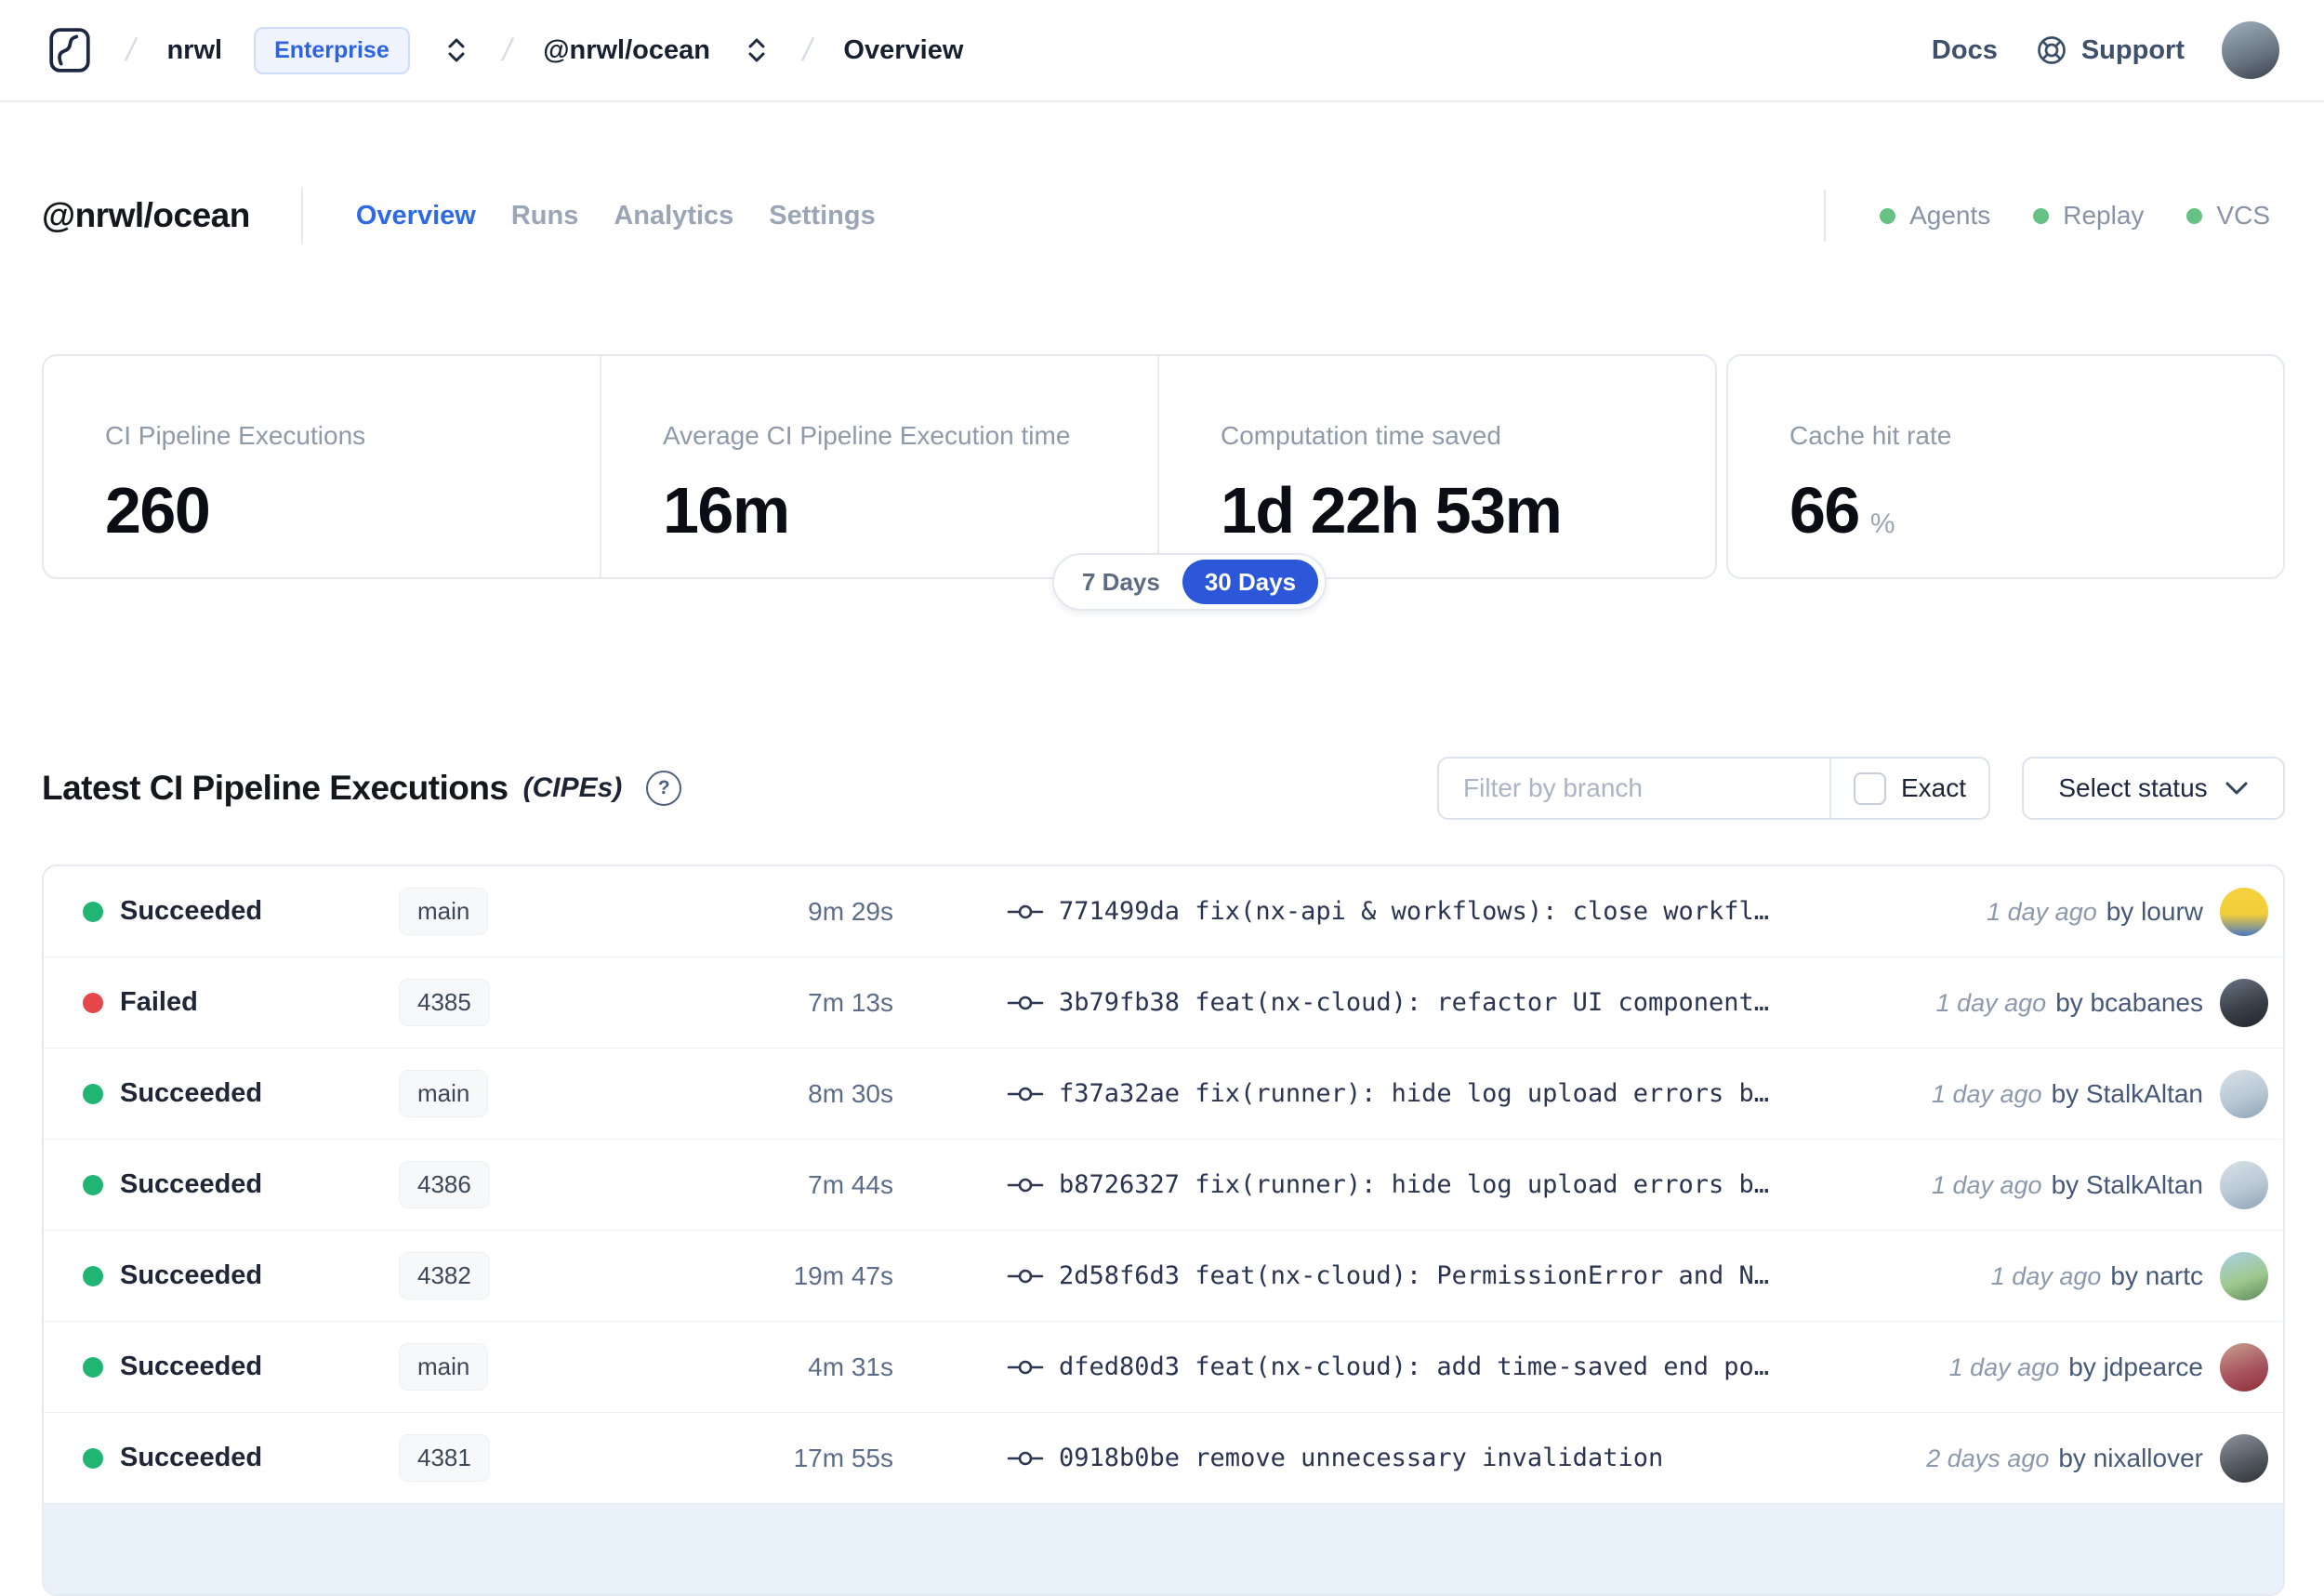  I want to click on time-ago: 2 days ago, so click(1988, 1458).